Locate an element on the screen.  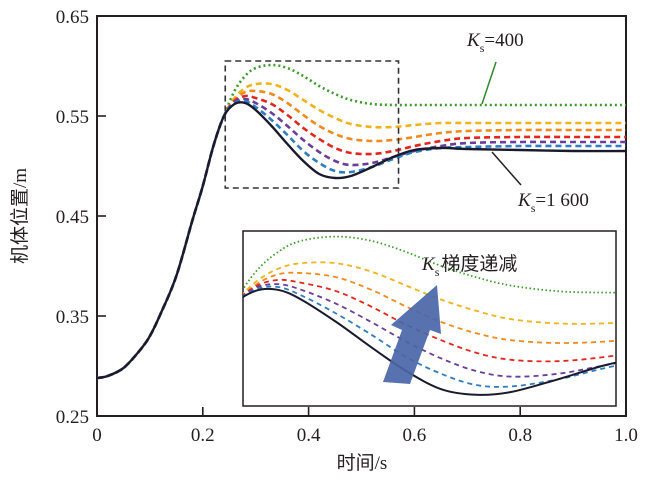
y-tick-label: 0.65 is located at coordinates (72, 17).